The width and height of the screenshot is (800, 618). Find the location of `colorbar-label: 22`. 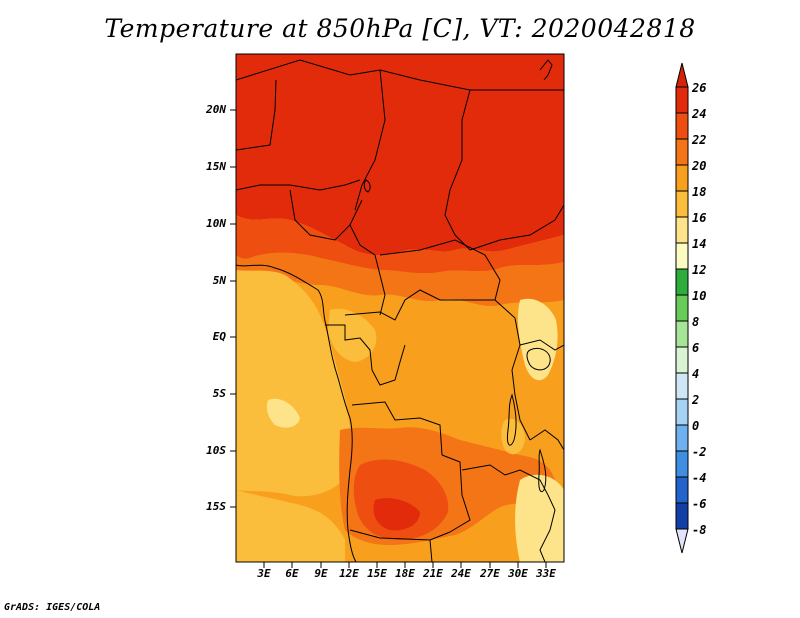

colorbar-label: 22 is located at coordinates (699, 140).